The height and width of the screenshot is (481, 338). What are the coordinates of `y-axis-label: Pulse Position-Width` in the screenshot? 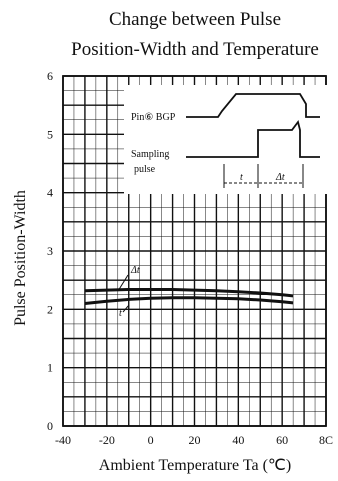 It's located at (20, 258).